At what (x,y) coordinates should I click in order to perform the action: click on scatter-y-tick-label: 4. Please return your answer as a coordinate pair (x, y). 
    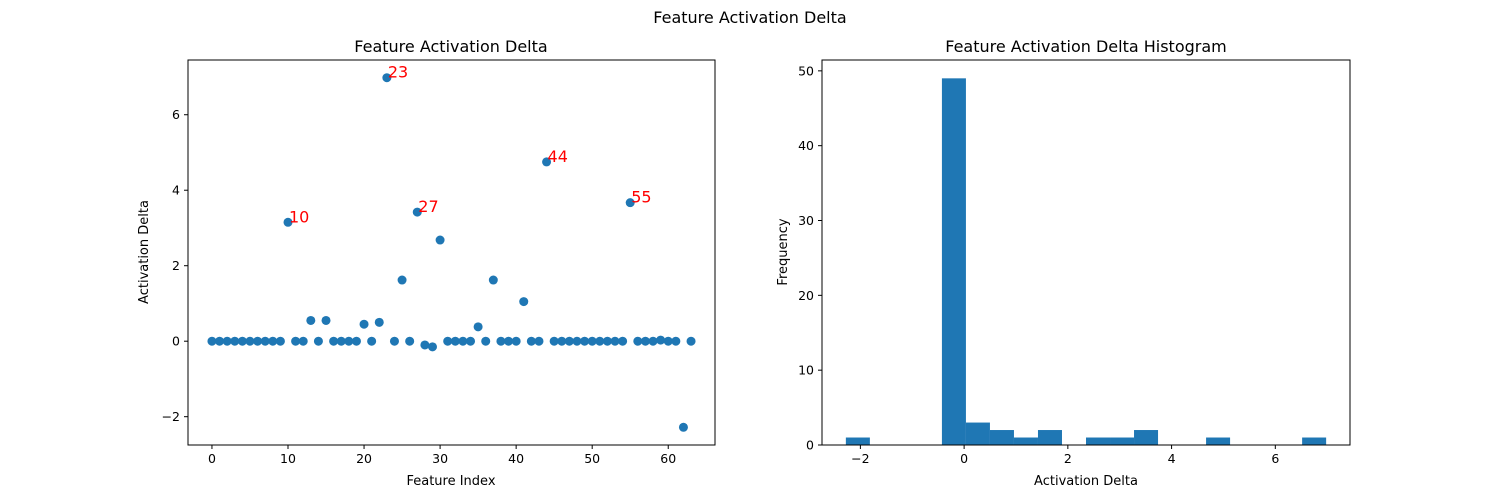
    Looking at the image, I should click on (176, 190).